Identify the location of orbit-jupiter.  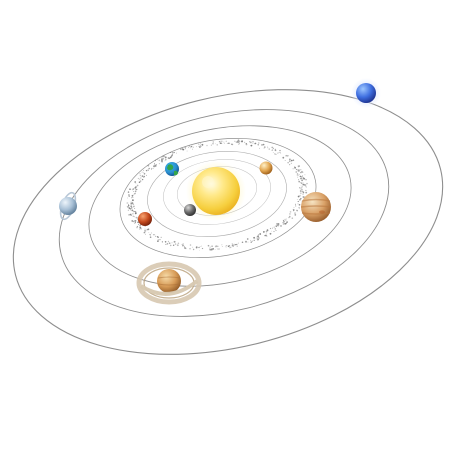
(218, 198).